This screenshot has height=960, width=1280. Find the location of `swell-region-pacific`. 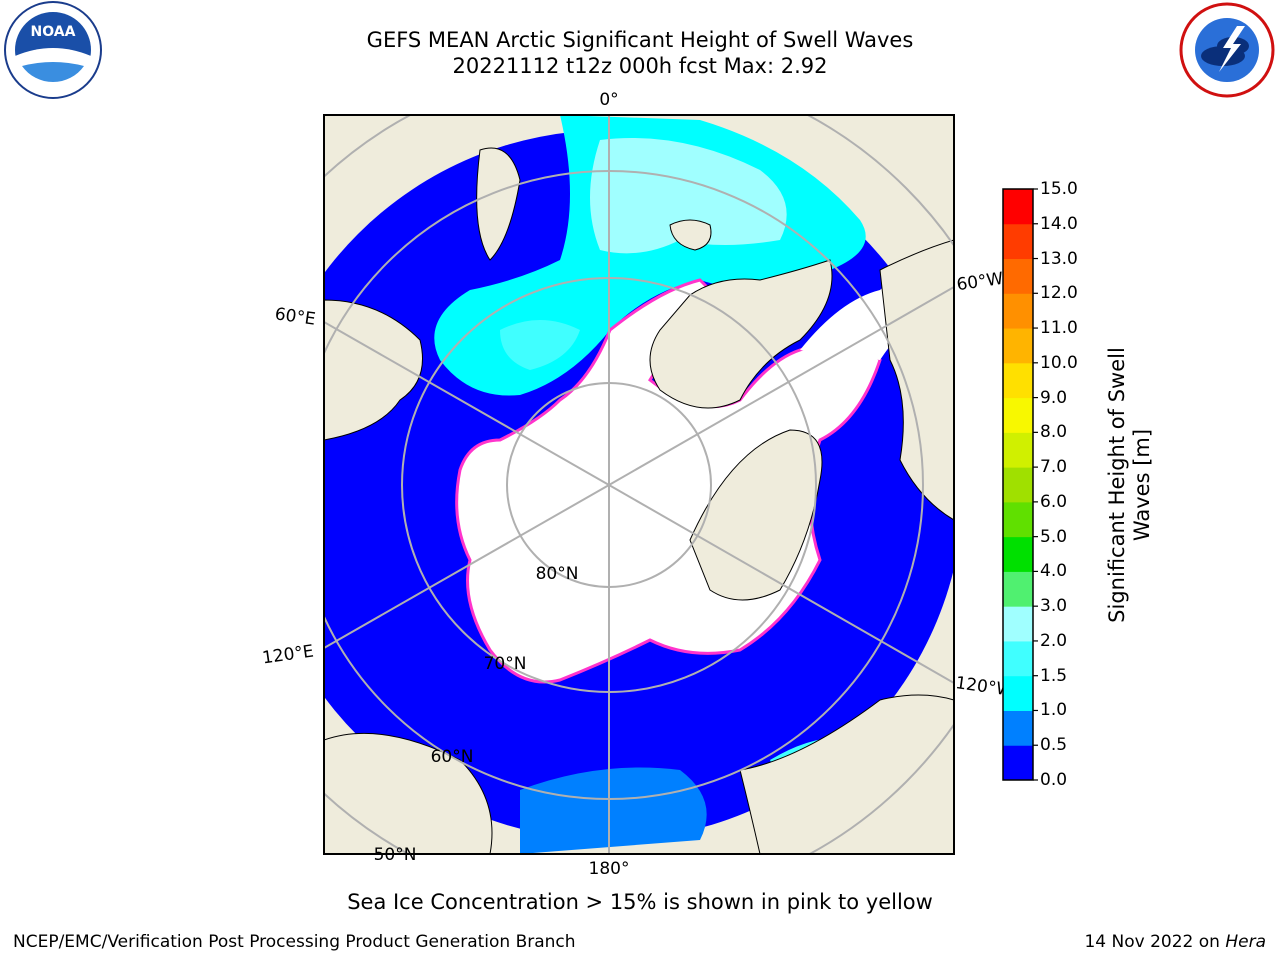

swell-region-pacific is located at coordinates (613, 810).